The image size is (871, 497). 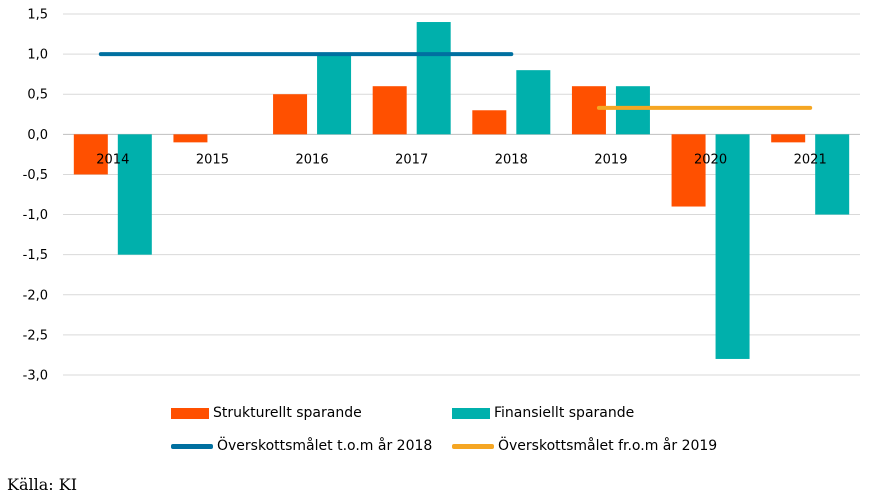 What do you see at coordinates (489, 122) in the screenshot?
I see `bar-strukturellt-2018` at bounding box center [489, 122].